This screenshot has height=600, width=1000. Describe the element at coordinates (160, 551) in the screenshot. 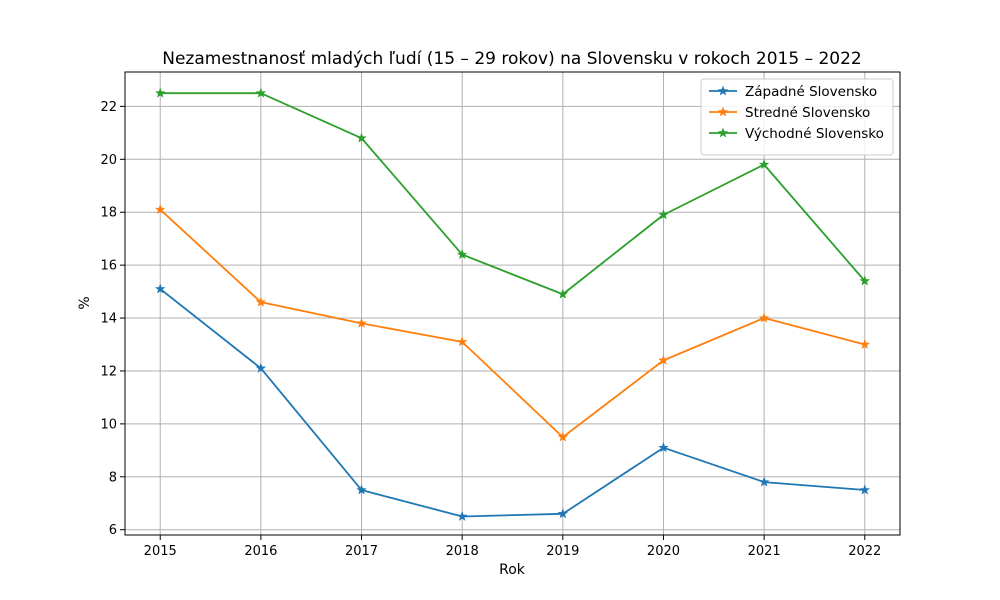

I see `x-tick-label: 2015` at that location.